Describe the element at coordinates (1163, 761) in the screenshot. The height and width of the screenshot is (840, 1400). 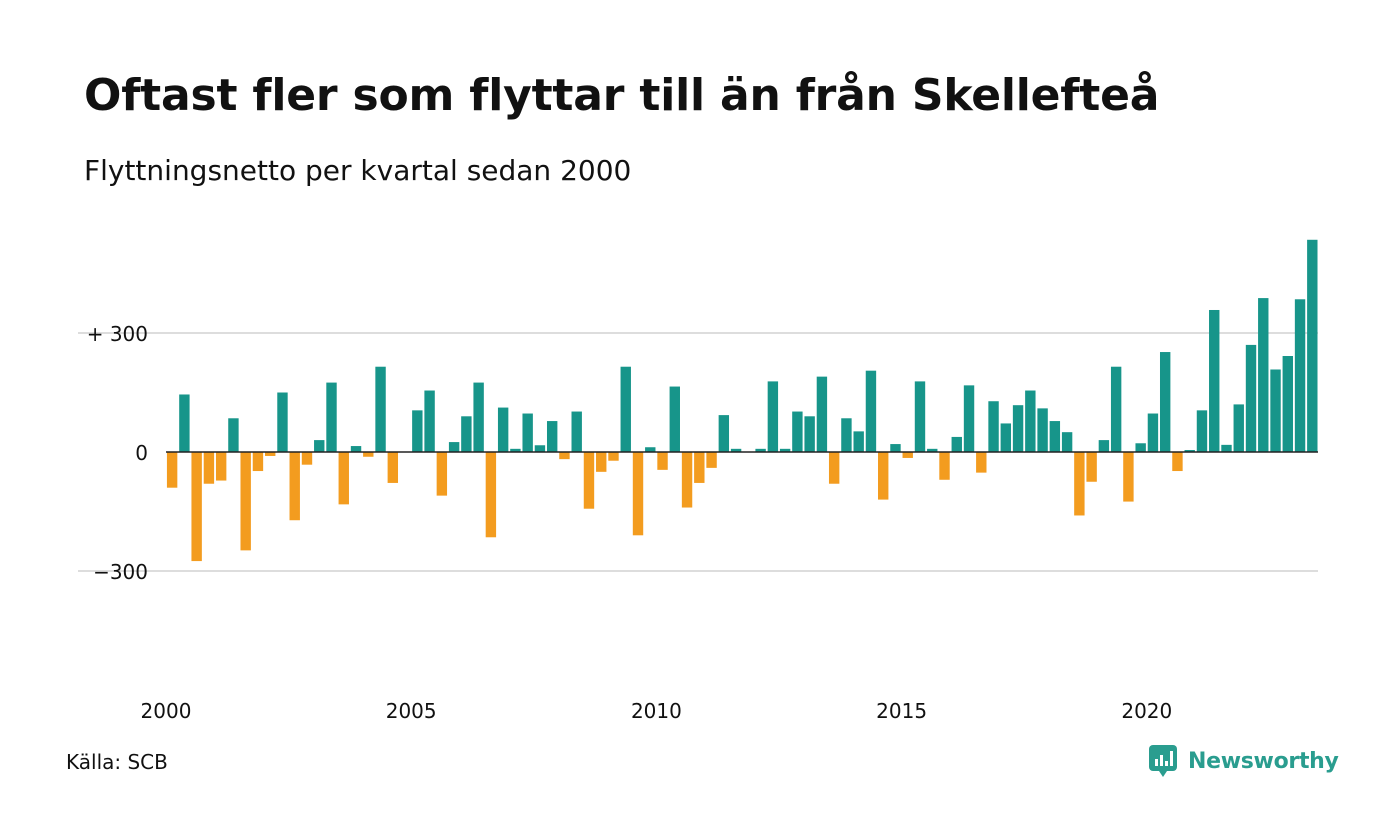
I see `newsworthy-logo-icon` at that location.